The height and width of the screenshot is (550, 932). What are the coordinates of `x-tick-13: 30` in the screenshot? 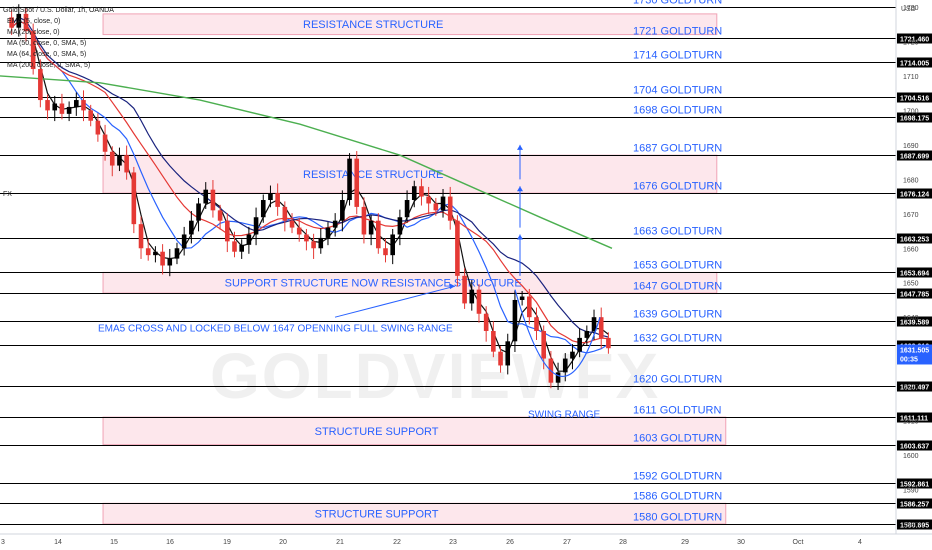 It's located at (741, 542).